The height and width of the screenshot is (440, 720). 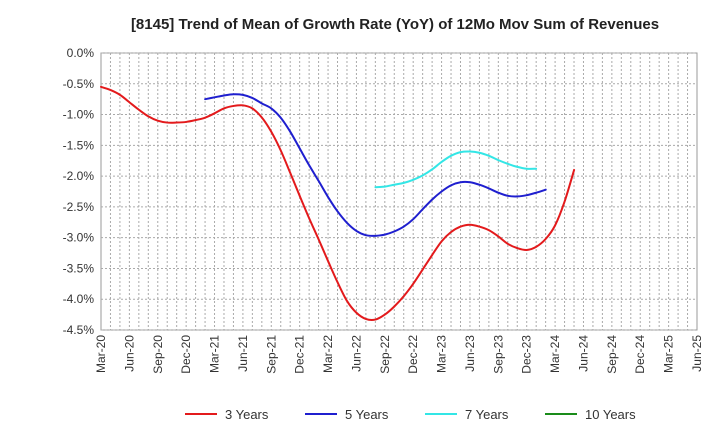 What do you see at coordinates (79, 299) in the screenshot?
I see `y-tick-label: -4.0%` at bounding box center [79, 299].